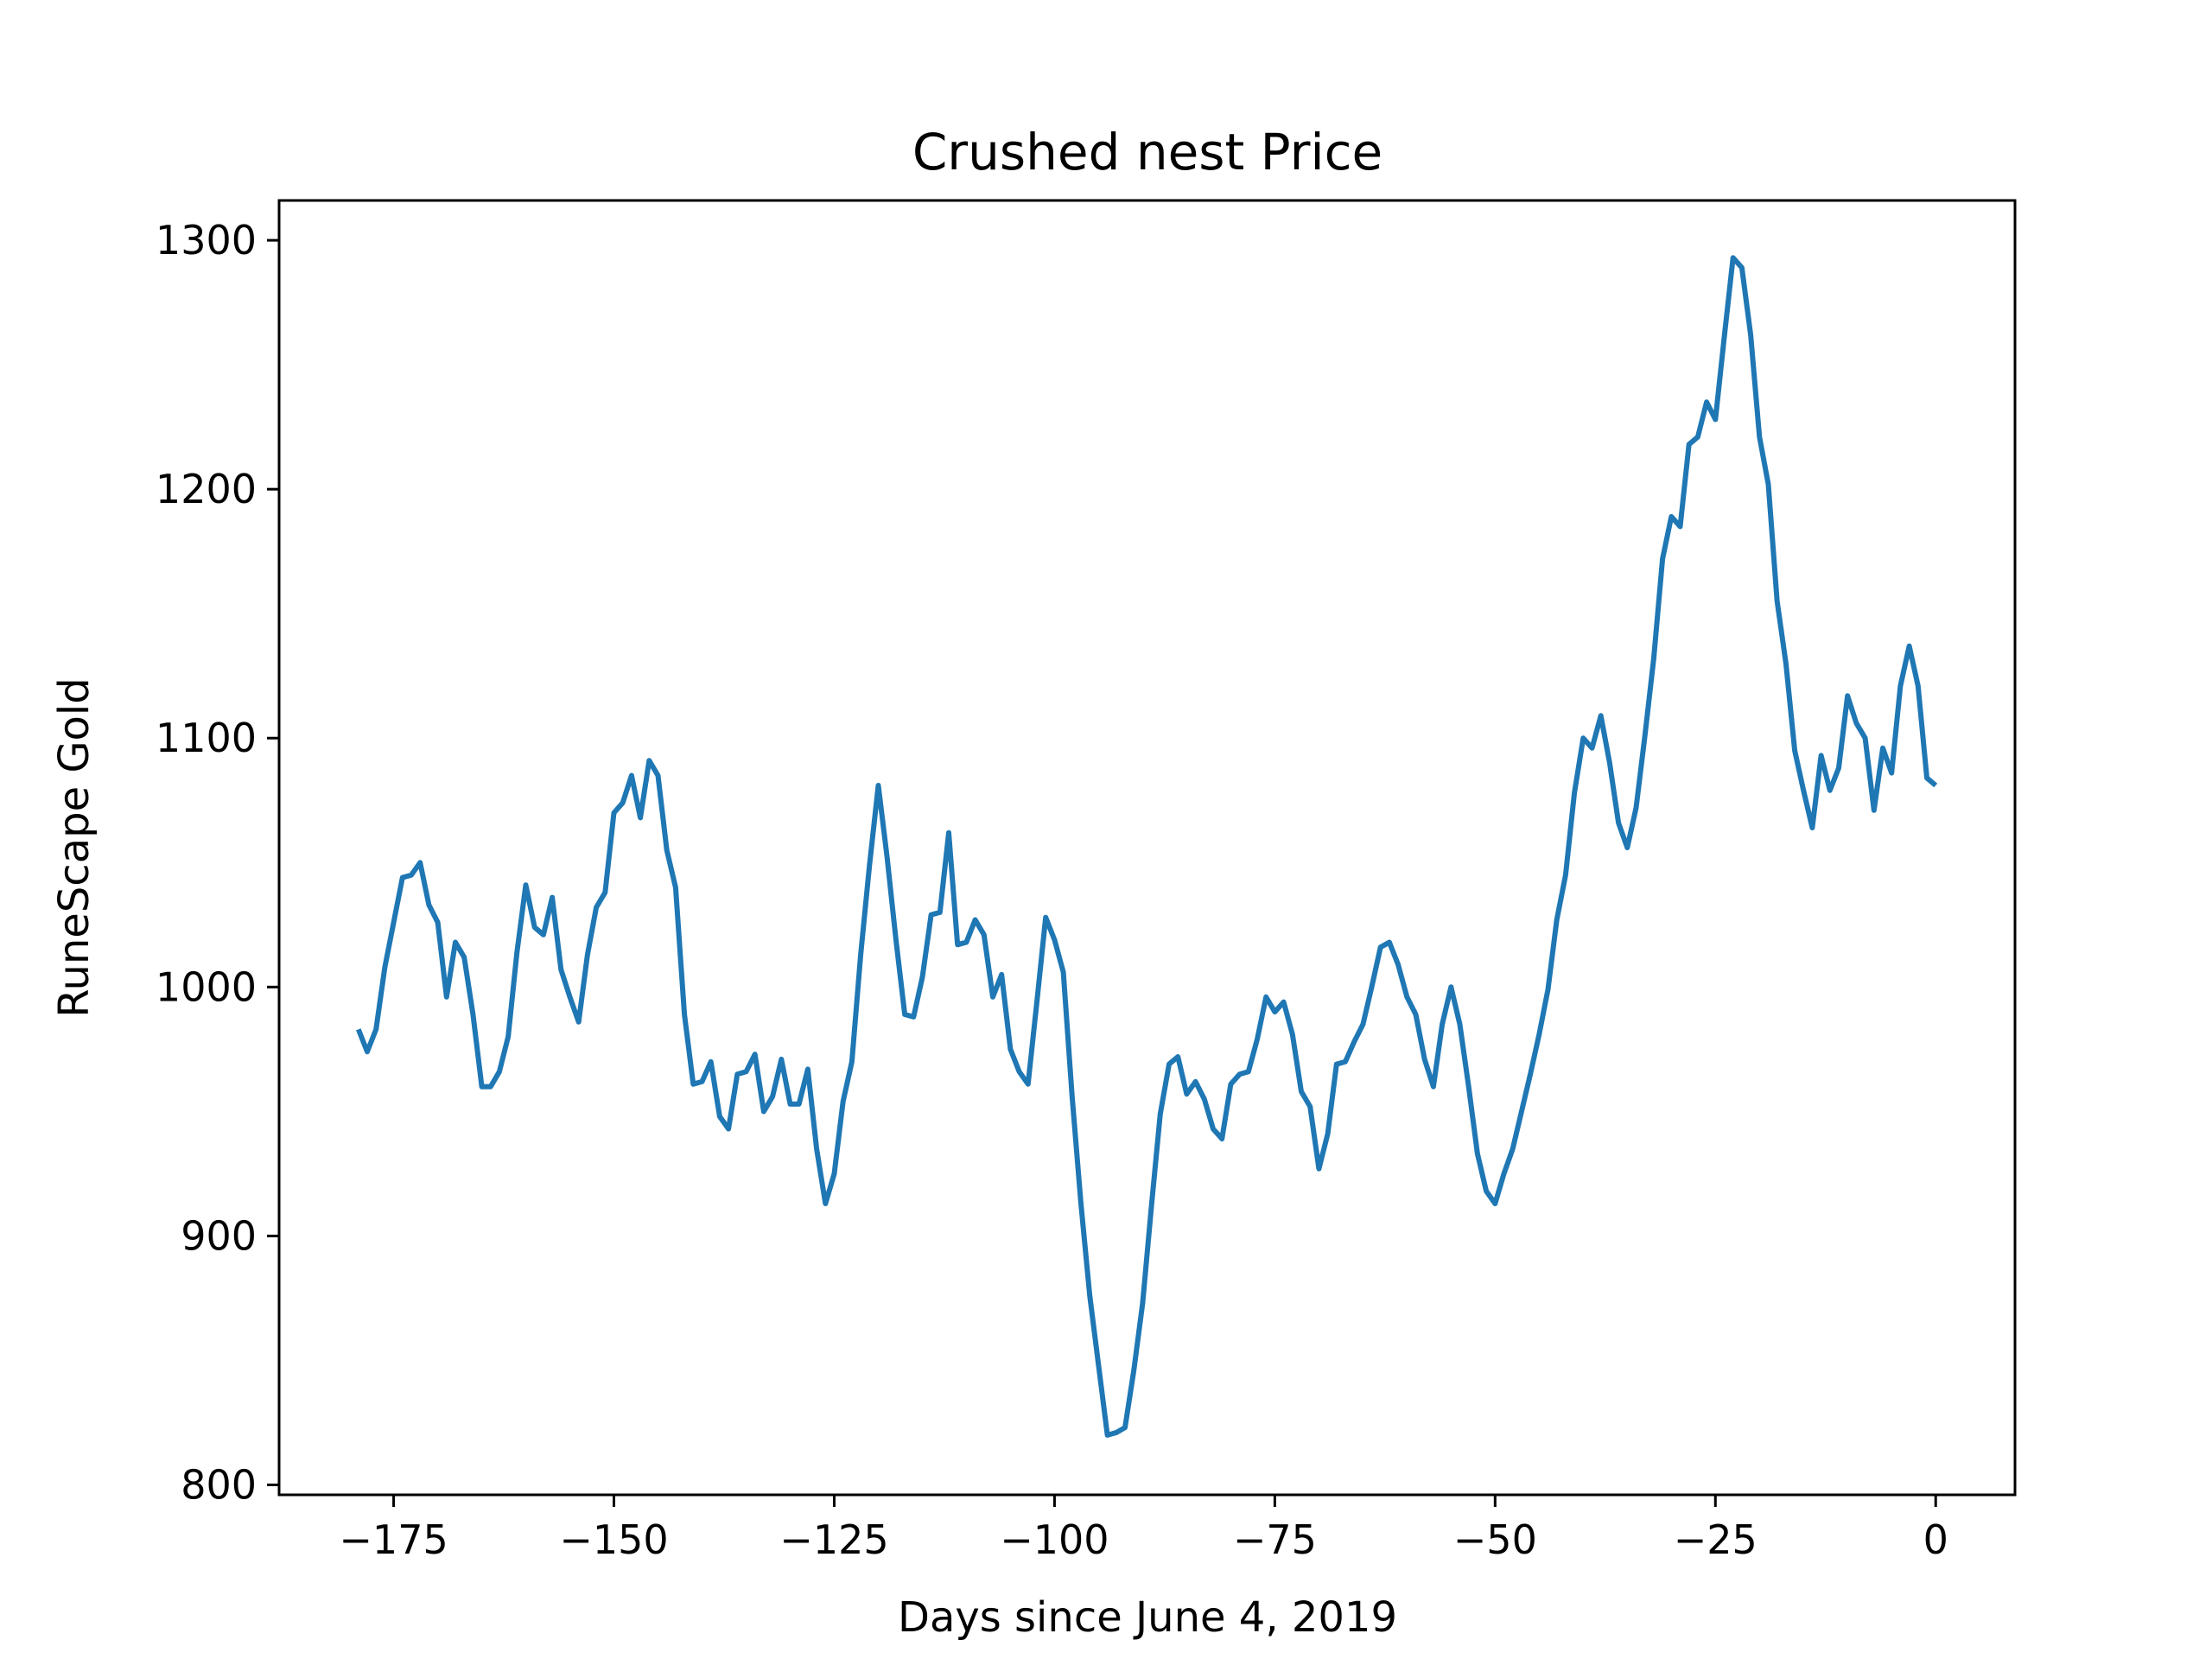 The height and width of the screenshot is (1659, 2212). Describe the element at coordinates (206, 489) in the screenshot. I see `y-tick-label: 1200` at that location.